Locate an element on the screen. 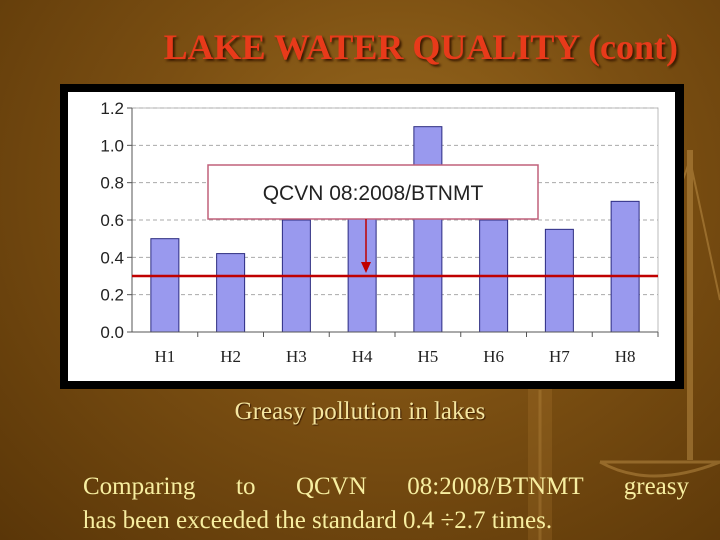 This screenshot has height=540, width=720. annotation-arrow-head is located at coordinates (366, 267).